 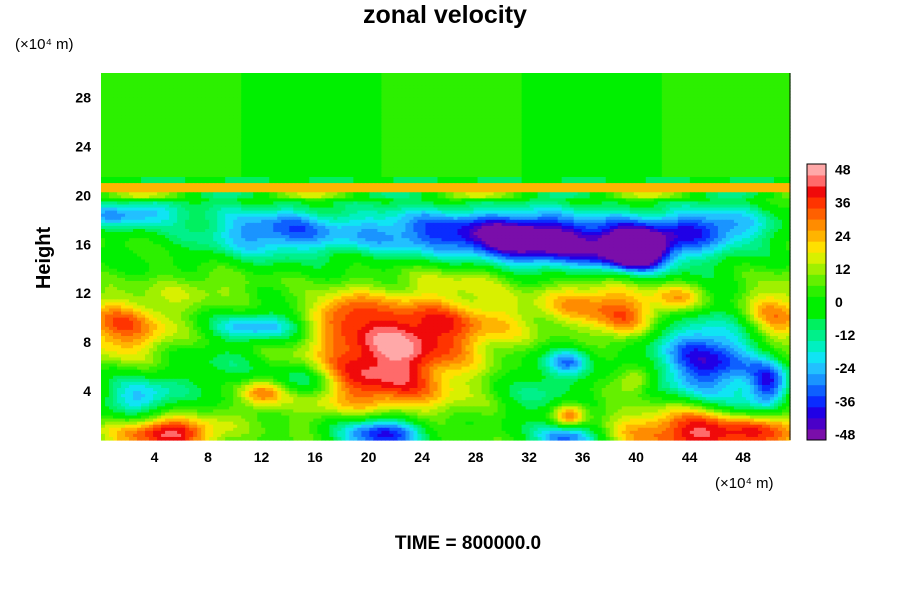 I want to click on x-tick-label: 40, so click(x=636, y=457).